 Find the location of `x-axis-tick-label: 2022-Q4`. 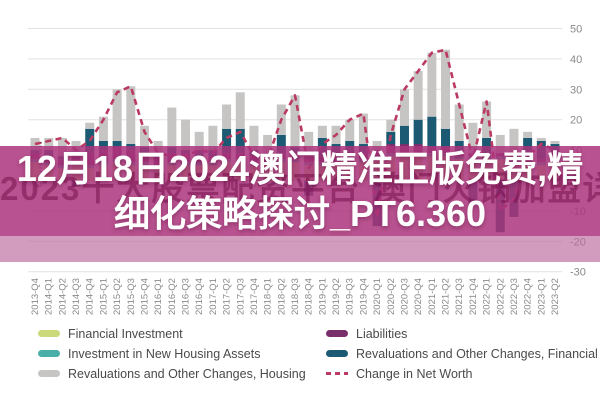

x-axis-tick-label: 2022-Q4 is located at coordinates (528, 296).